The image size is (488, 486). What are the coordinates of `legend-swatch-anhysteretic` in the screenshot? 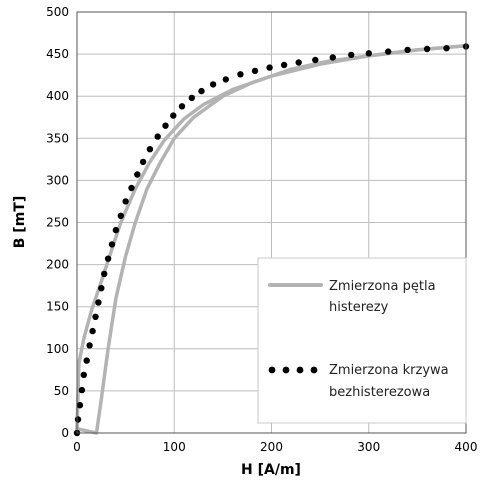 It's located at (293, 370).